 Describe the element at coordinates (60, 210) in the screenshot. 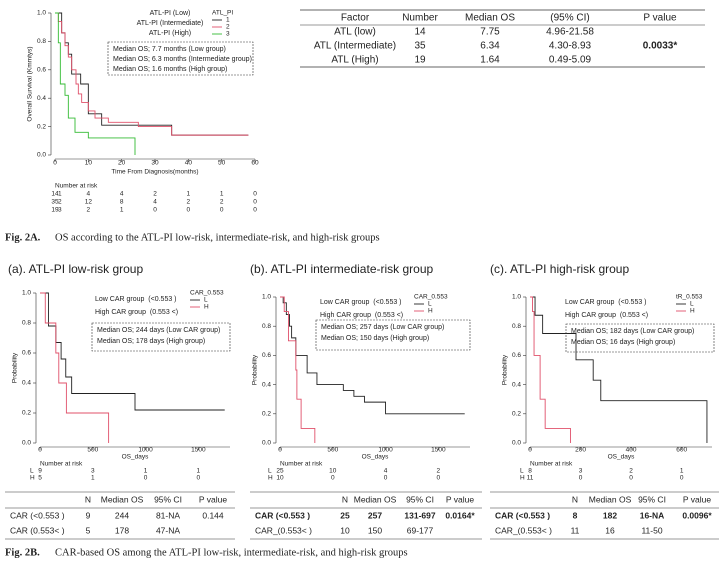

I see `at-risk-label: 3` at that location.